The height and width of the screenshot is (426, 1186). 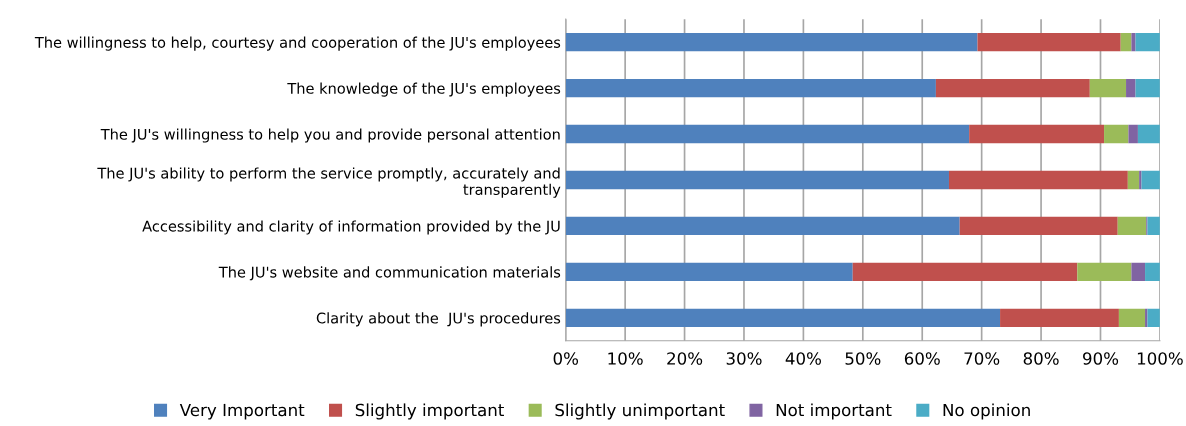 I want to click on x-tick-label: 90%, so click(x=1101, y=358).